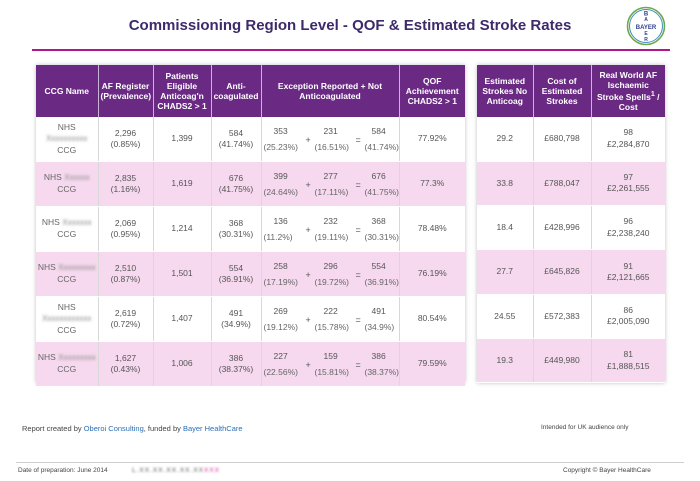 This screenshot has width=700, height=481. What do you see at coordinates (77, 178) in the screenshot?
I see `ccg-name-redacted: Xxxxxx` at bounding box center [77, 178].